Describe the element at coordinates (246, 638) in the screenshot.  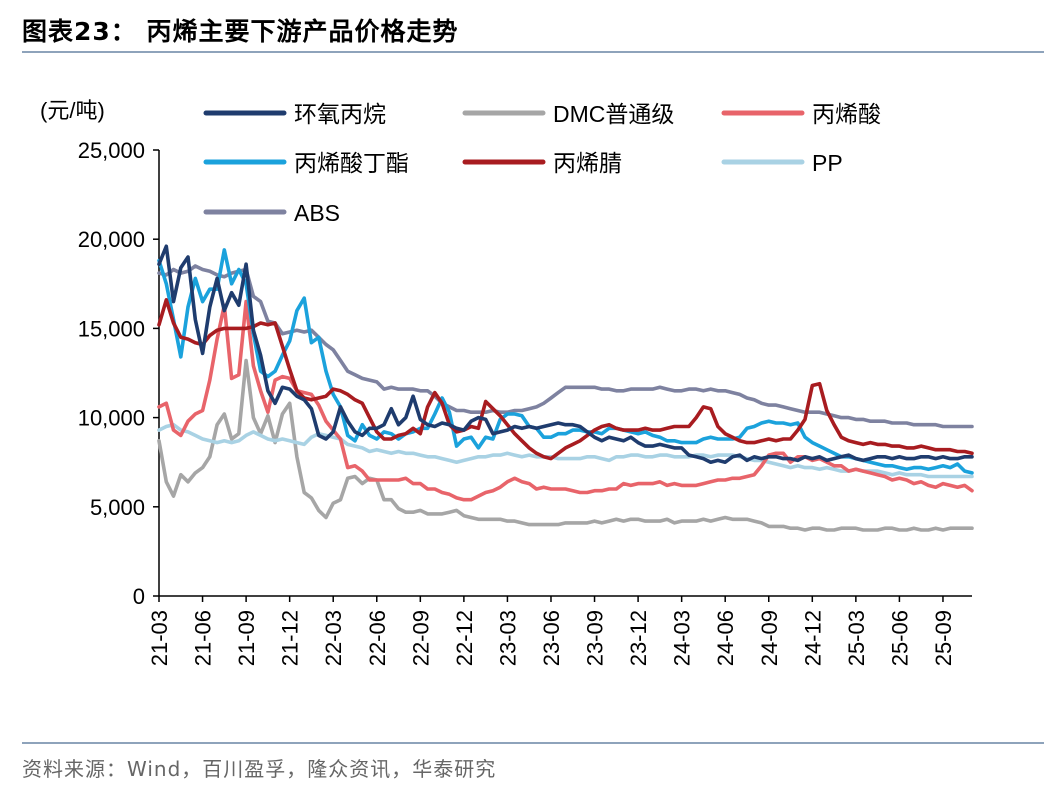
I see `x-tick-label: 21-09` at that location.